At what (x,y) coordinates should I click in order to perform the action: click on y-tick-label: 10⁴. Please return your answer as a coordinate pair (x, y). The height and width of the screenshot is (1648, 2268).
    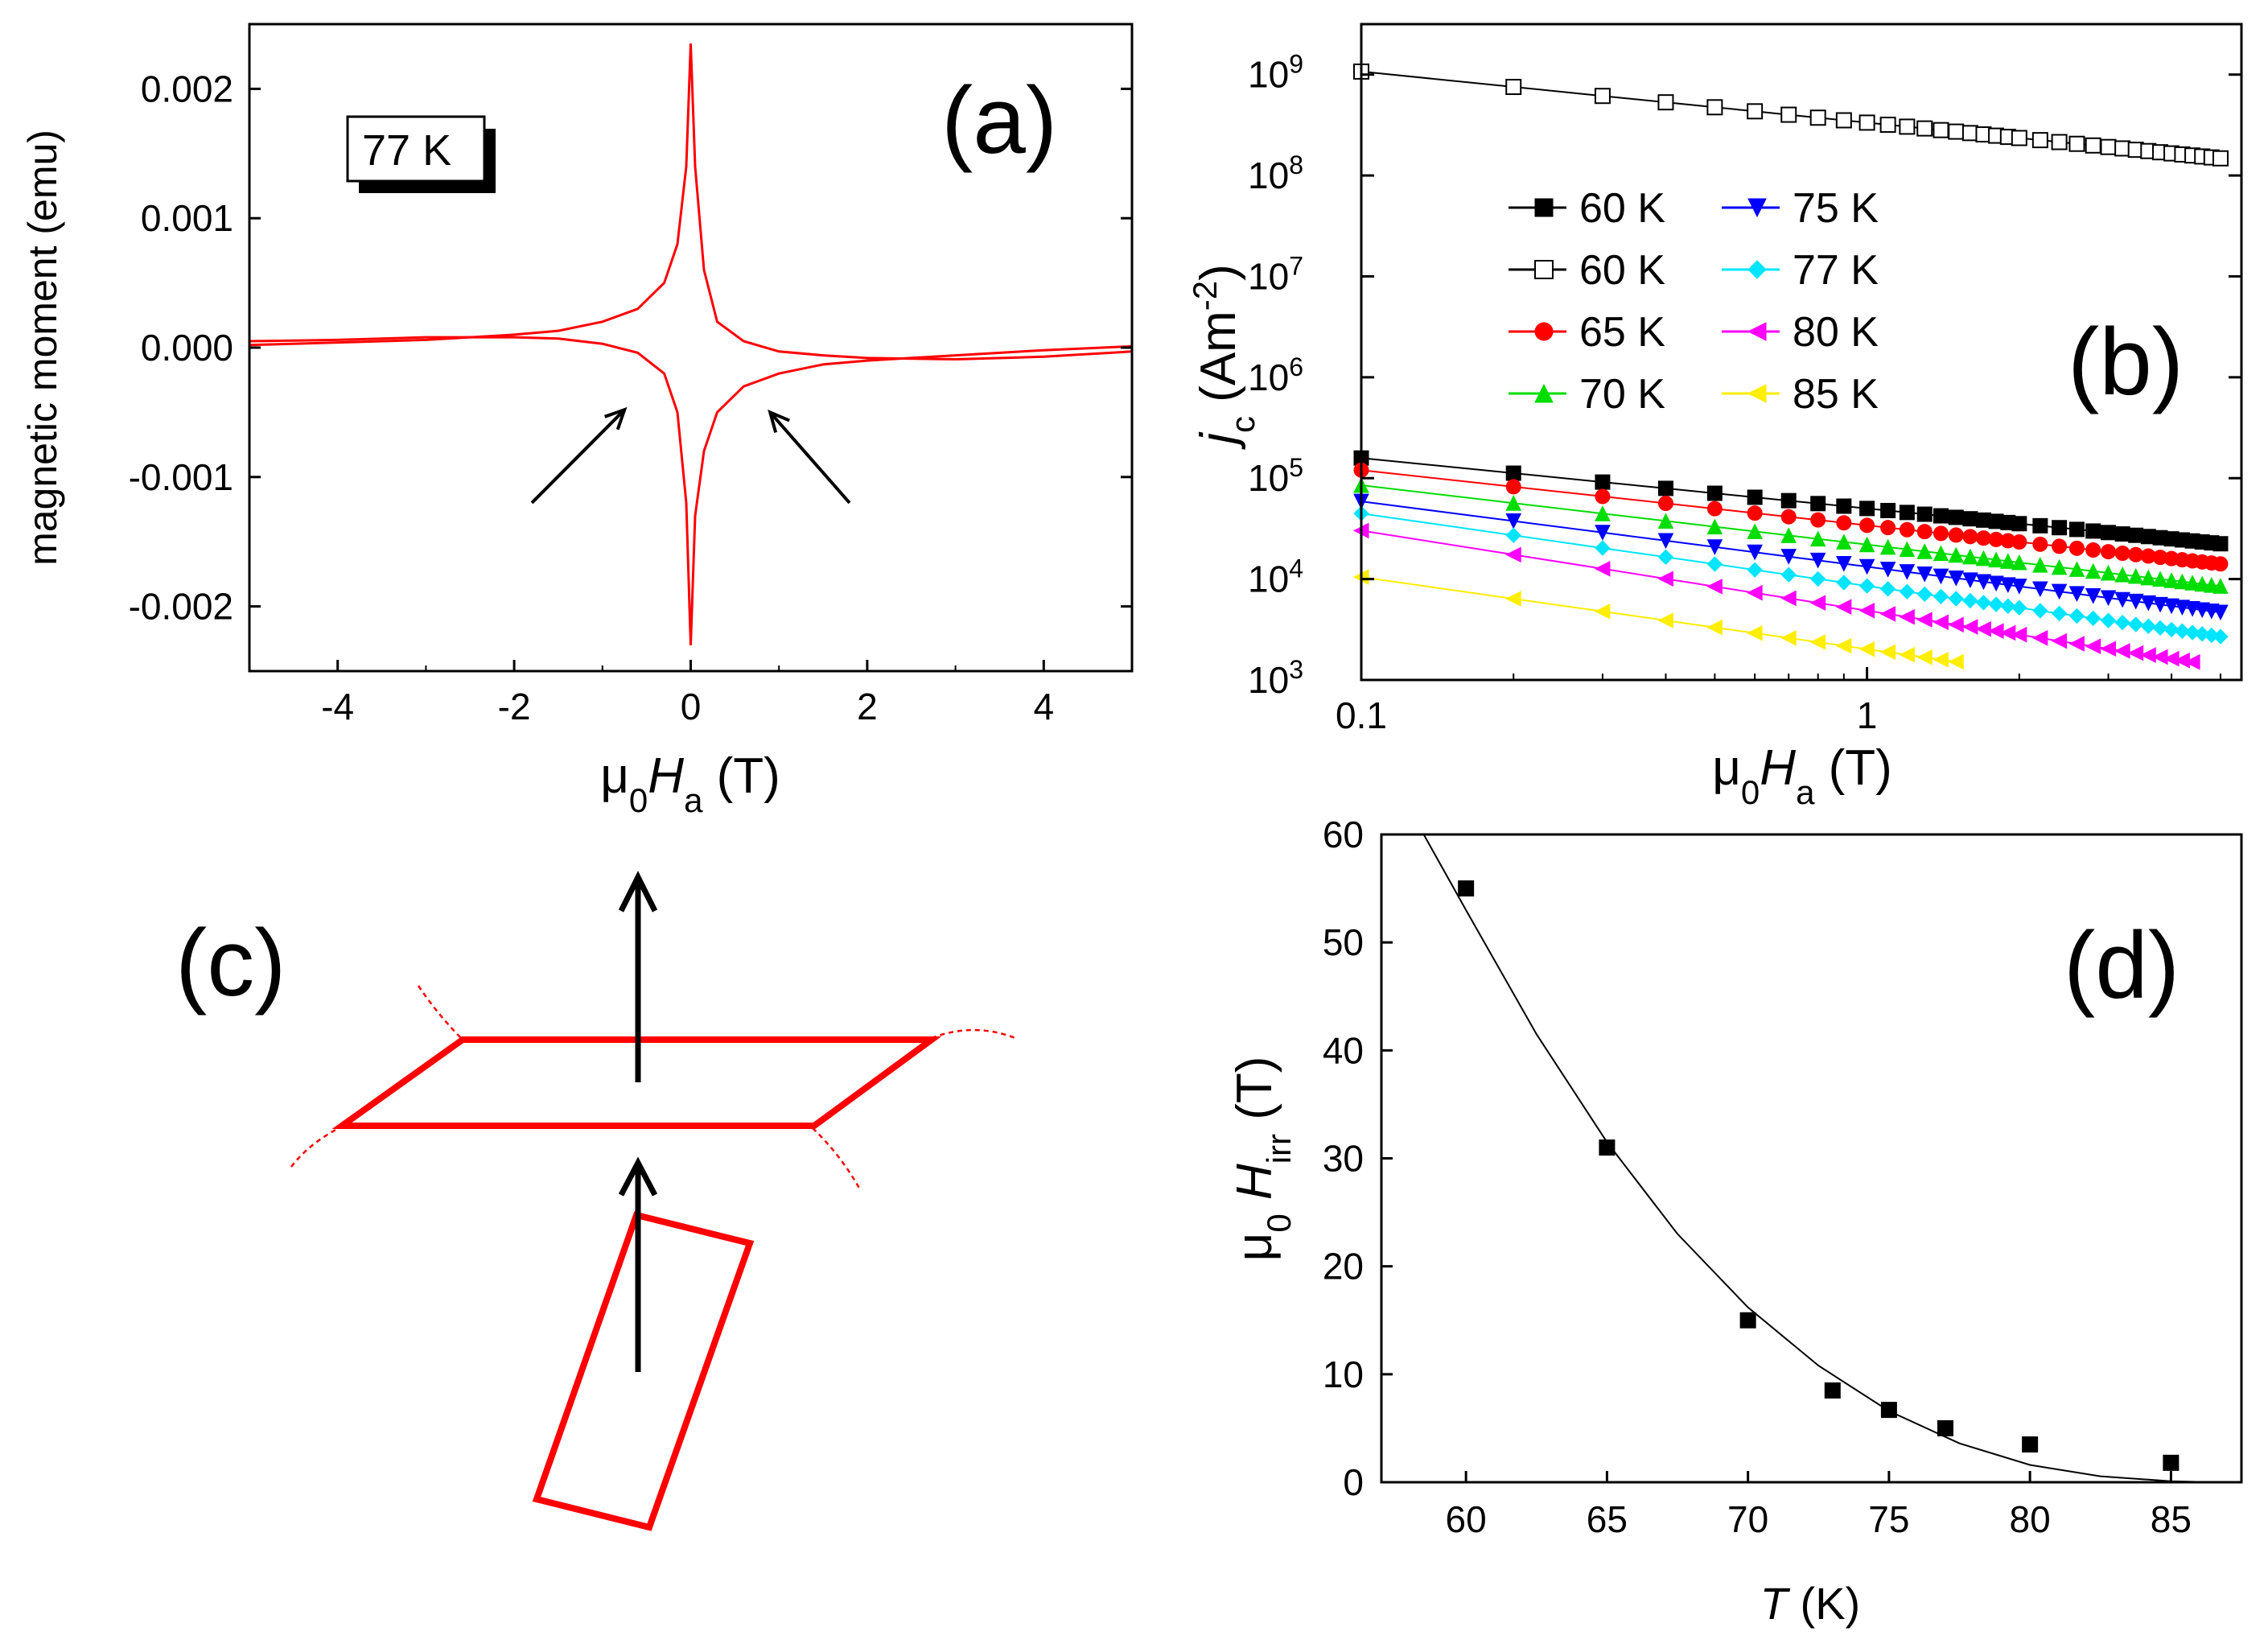
    Looking at the image, I should click on (1276, 577).